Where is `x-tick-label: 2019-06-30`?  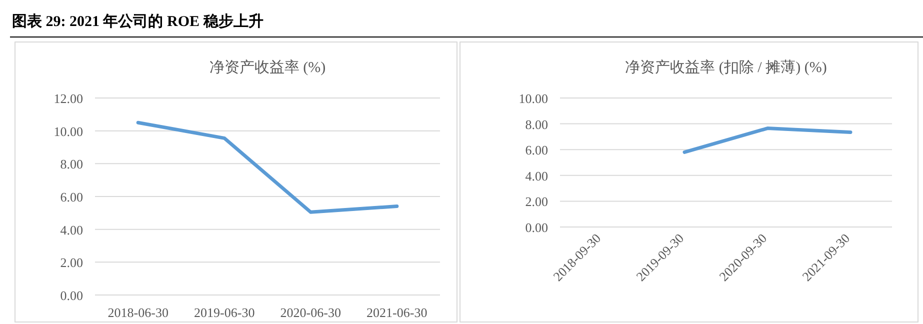 x-tick-label: 2019-06-30 is located at coordinates (224, 312).